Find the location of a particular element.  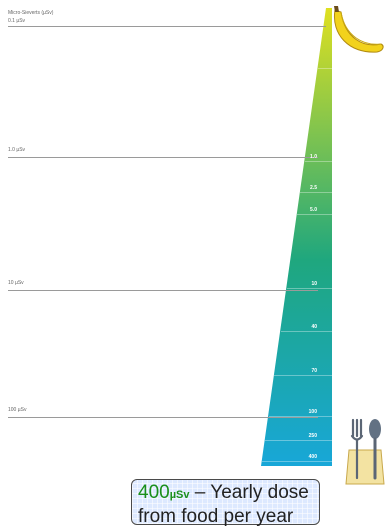

fork-knife-spoon-icon is located at coordinates (365, 451).